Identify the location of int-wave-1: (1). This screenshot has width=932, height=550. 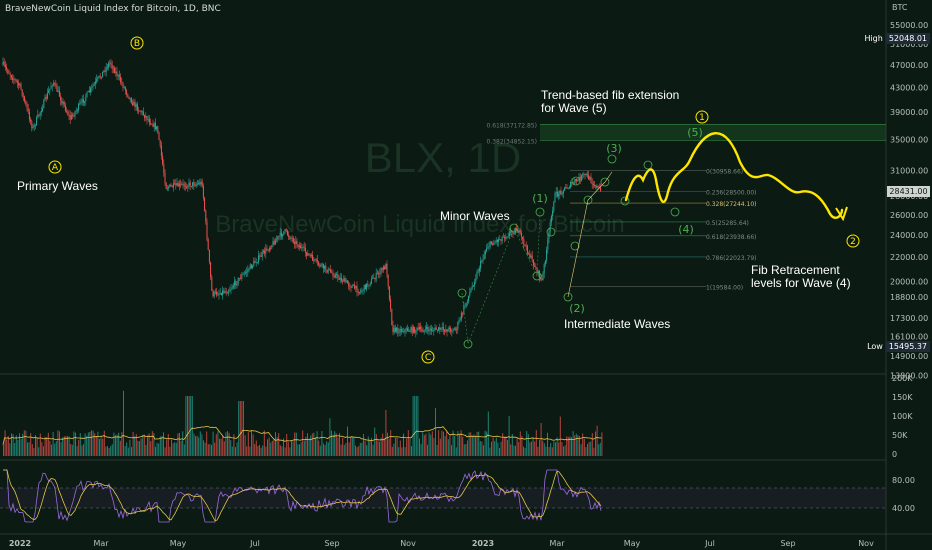
(540, 198).